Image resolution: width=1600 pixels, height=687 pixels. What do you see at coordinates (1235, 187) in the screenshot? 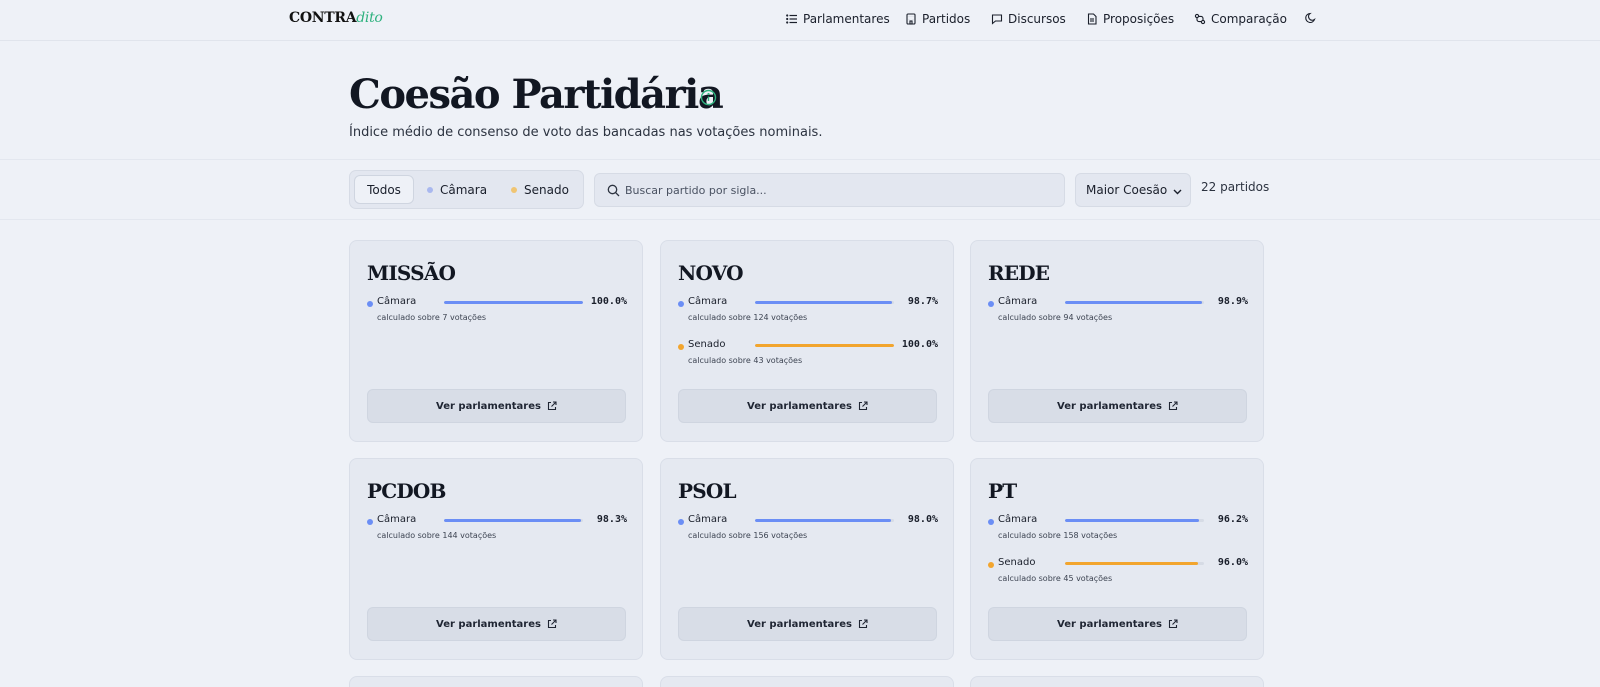
I see `party-count: 22 partidos` at bounding box center [1235, 187].